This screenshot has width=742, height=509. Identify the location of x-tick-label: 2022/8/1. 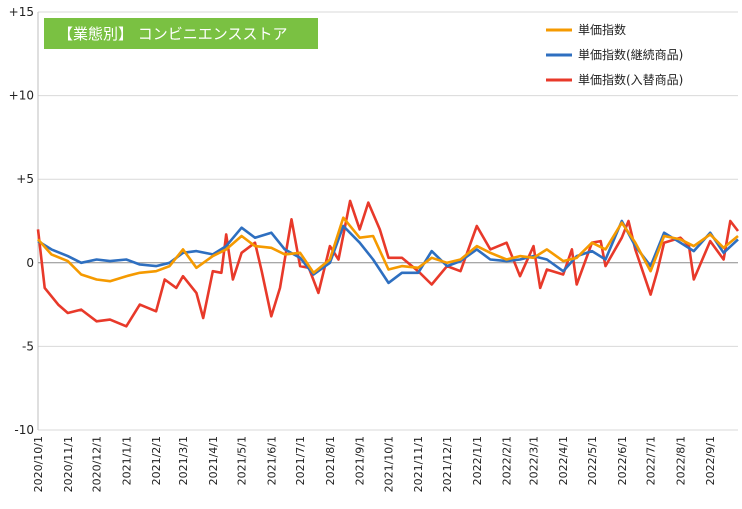
(680, 460).